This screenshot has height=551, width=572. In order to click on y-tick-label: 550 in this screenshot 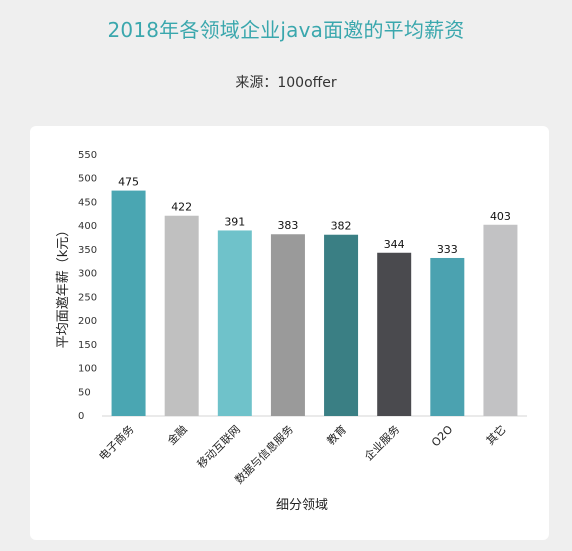, I will do `click(87, 155)`.